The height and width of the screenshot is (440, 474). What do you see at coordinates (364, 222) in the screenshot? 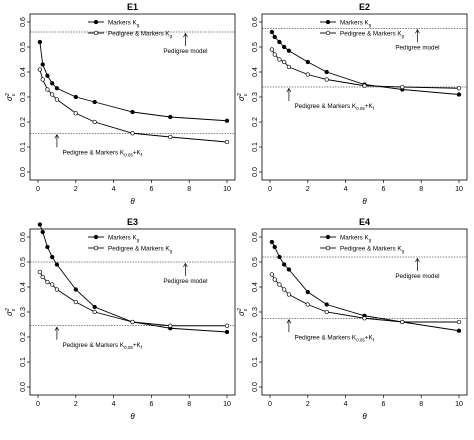
I see `chart-title: E4` at bounding box center [364, 222].